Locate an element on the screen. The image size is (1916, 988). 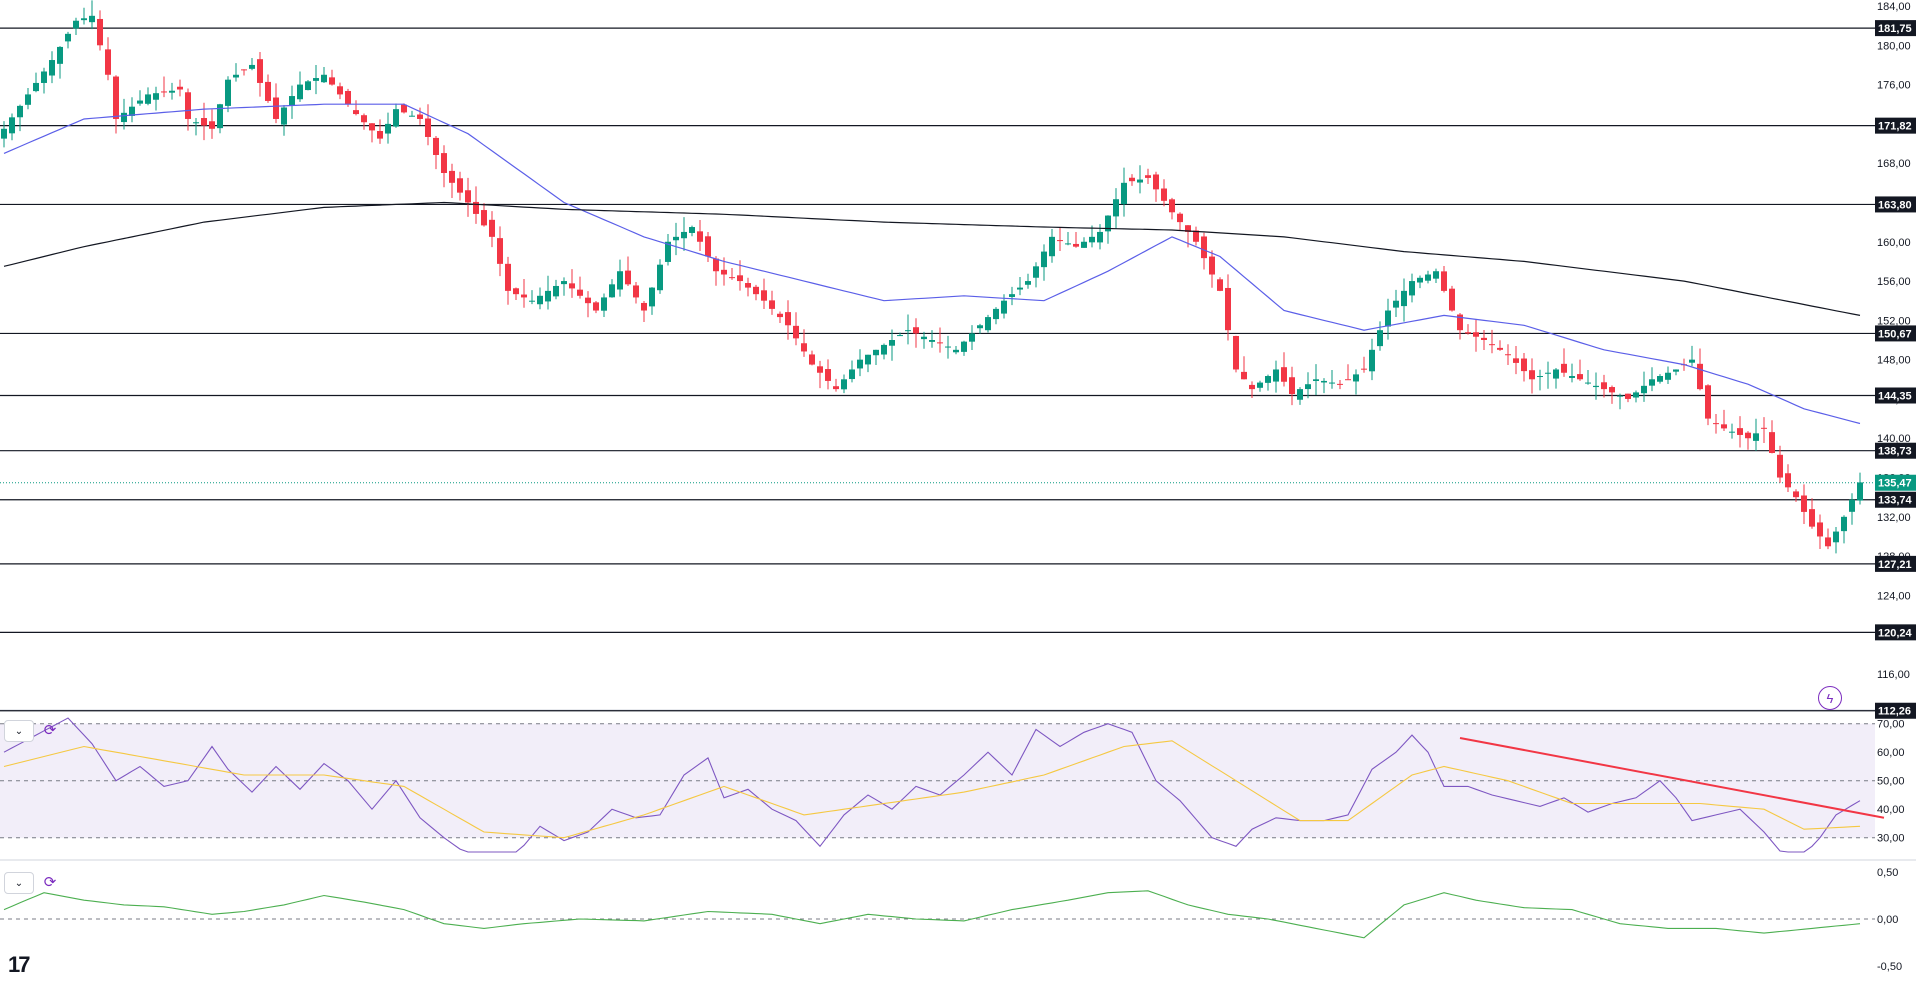
osc-pane-collapse-button: ⌄ is located at coordinates (19, 883).